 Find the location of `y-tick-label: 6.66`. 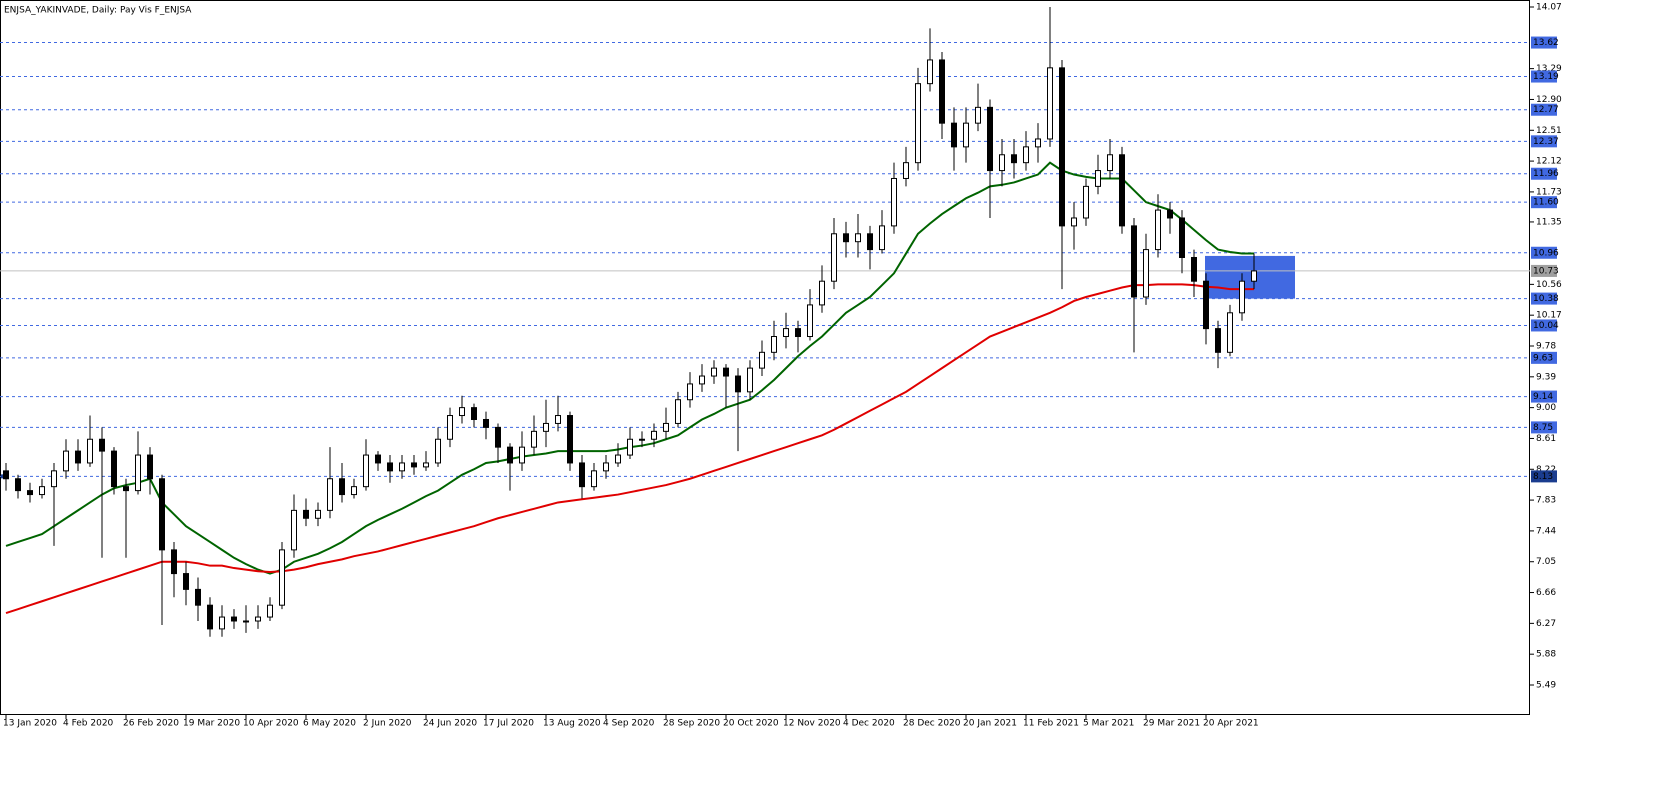

y-tick-label: 6.66 is located at coordinates (1546, 593).